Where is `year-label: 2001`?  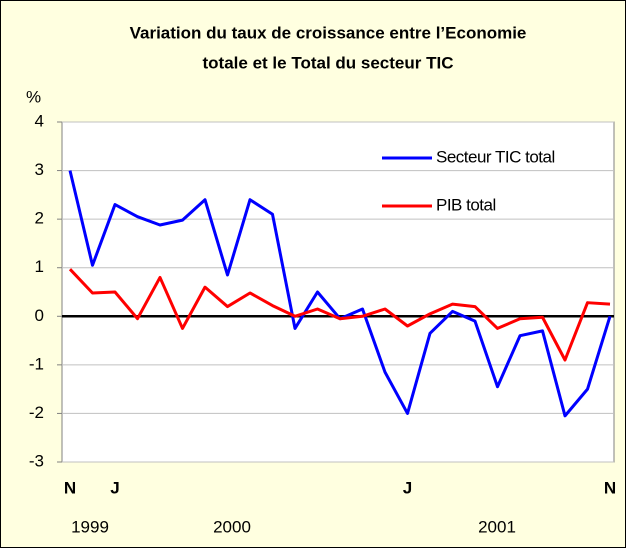
year-label: 2001 is located at coordinates (497, 526).